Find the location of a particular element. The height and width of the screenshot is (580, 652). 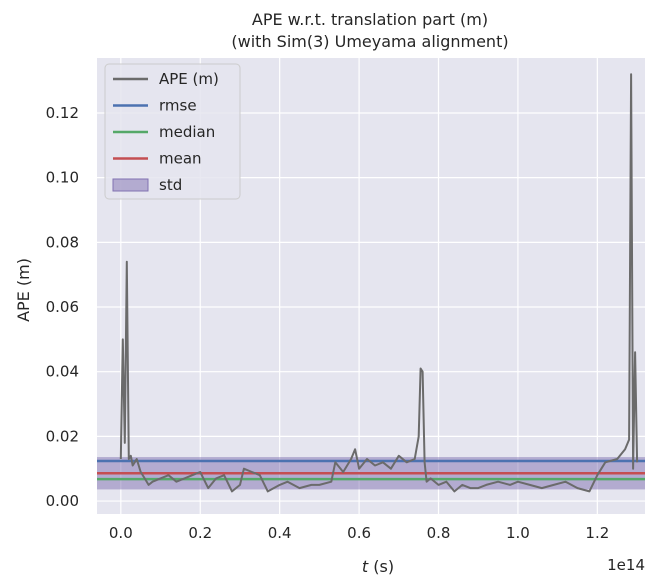

y-tick-label: 0.10 is located at coordinates (62, 178).